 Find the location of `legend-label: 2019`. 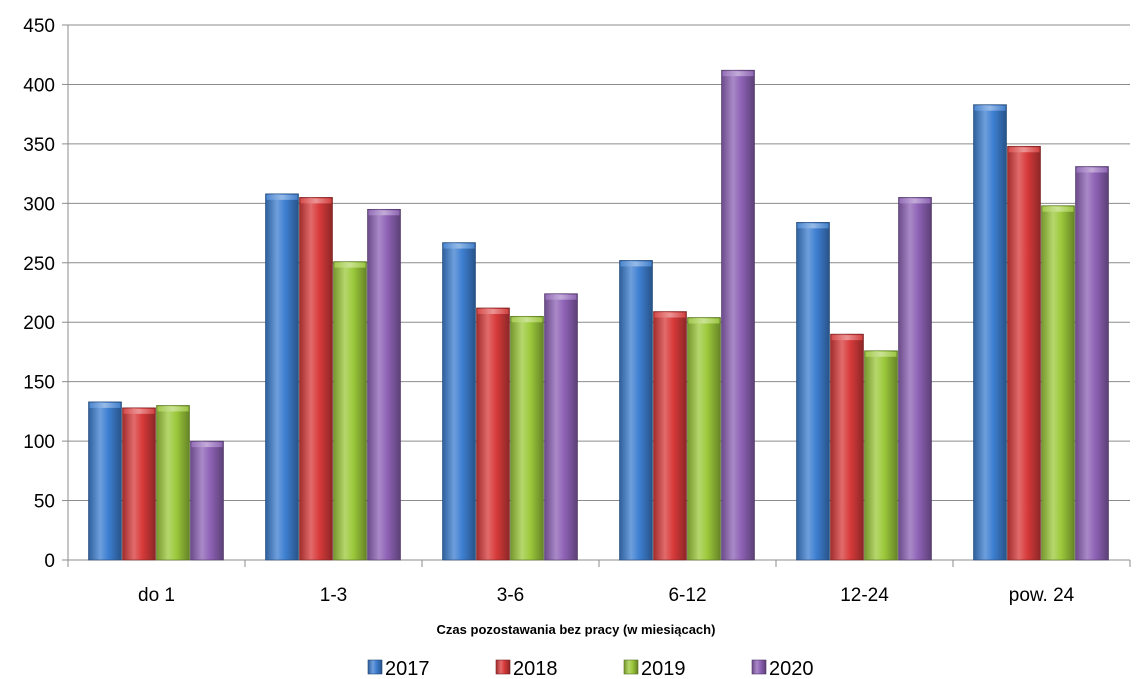

legend-label: 2019 is located at coordinates (663, 668).